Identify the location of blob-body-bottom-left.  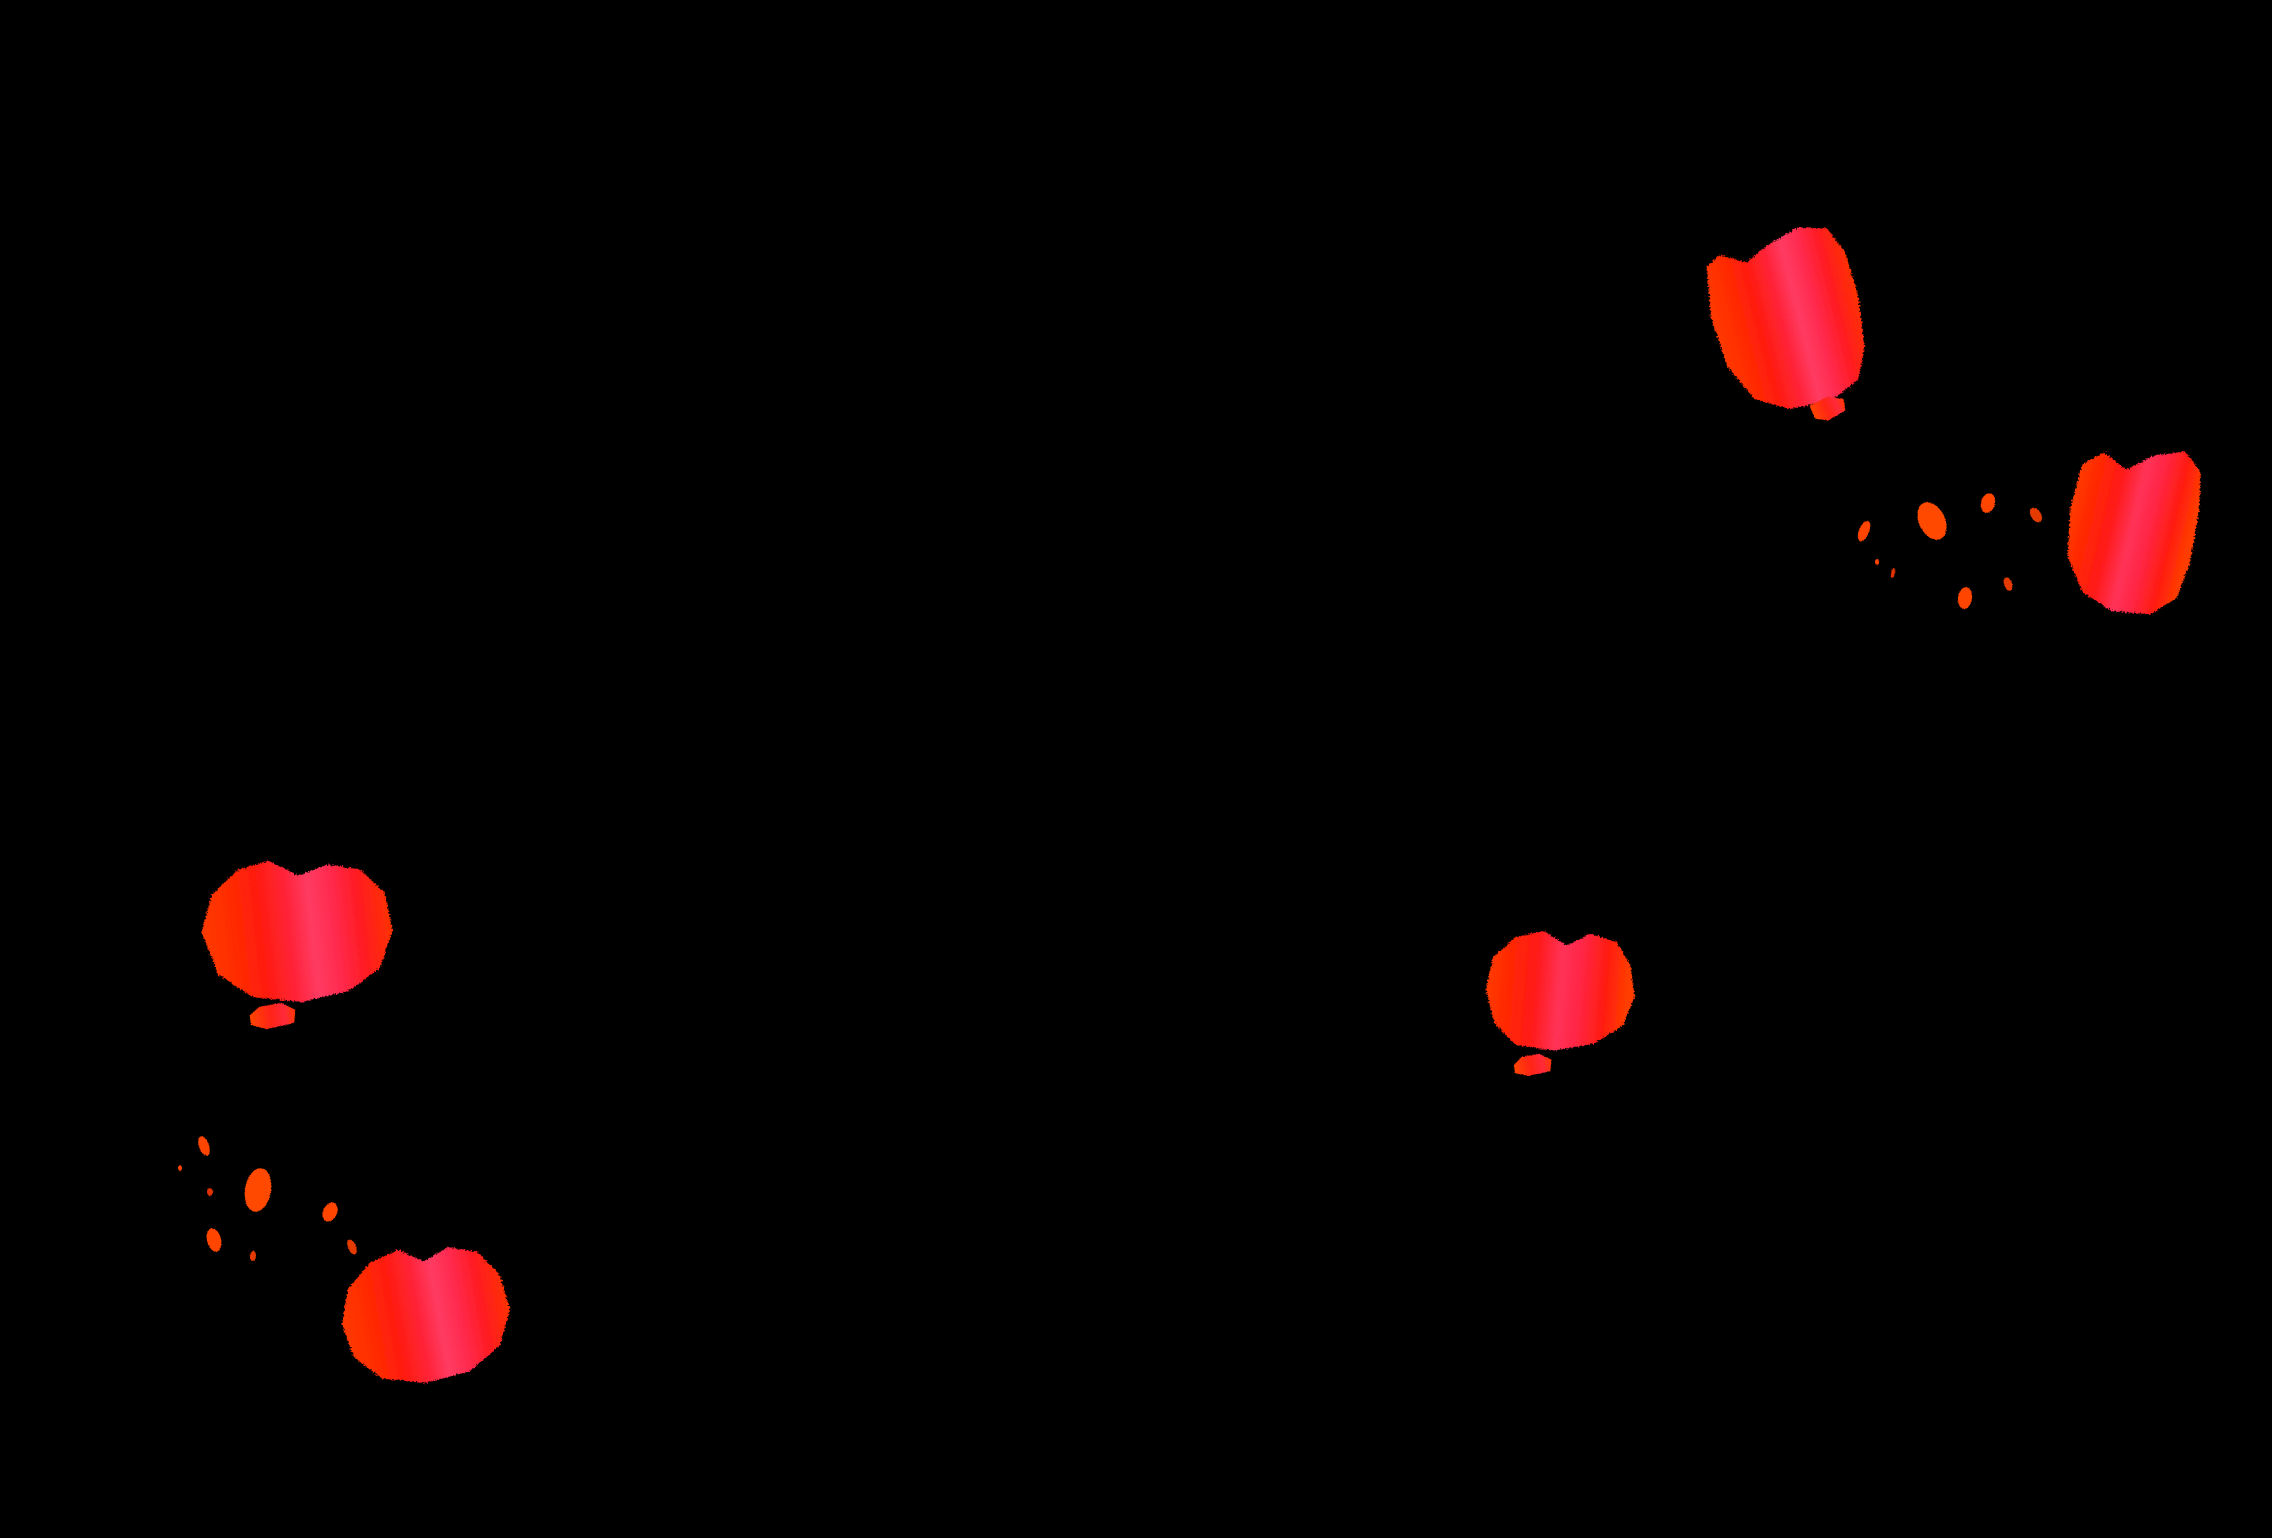
(425, 1315).